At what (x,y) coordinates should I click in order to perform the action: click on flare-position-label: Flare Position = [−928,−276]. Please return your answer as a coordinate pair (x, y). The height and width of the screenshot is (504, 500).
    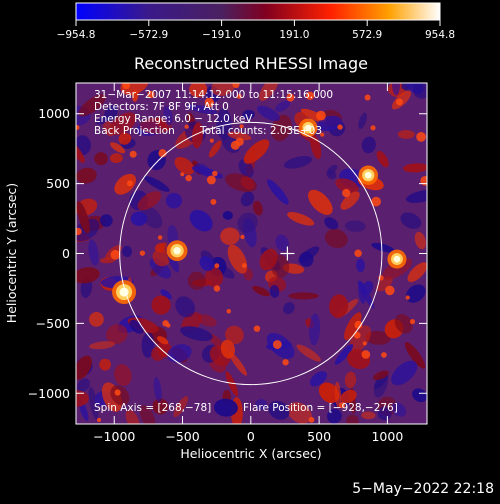
    Looking at the image, I should click on (320, 408).